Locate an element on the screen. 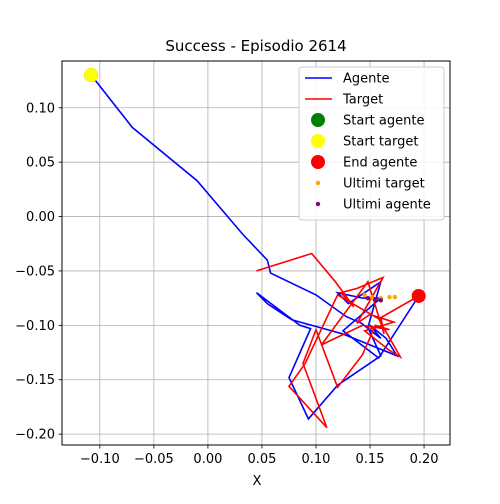  y-tick-label: 0.00 is located at coordinates (40, 217).